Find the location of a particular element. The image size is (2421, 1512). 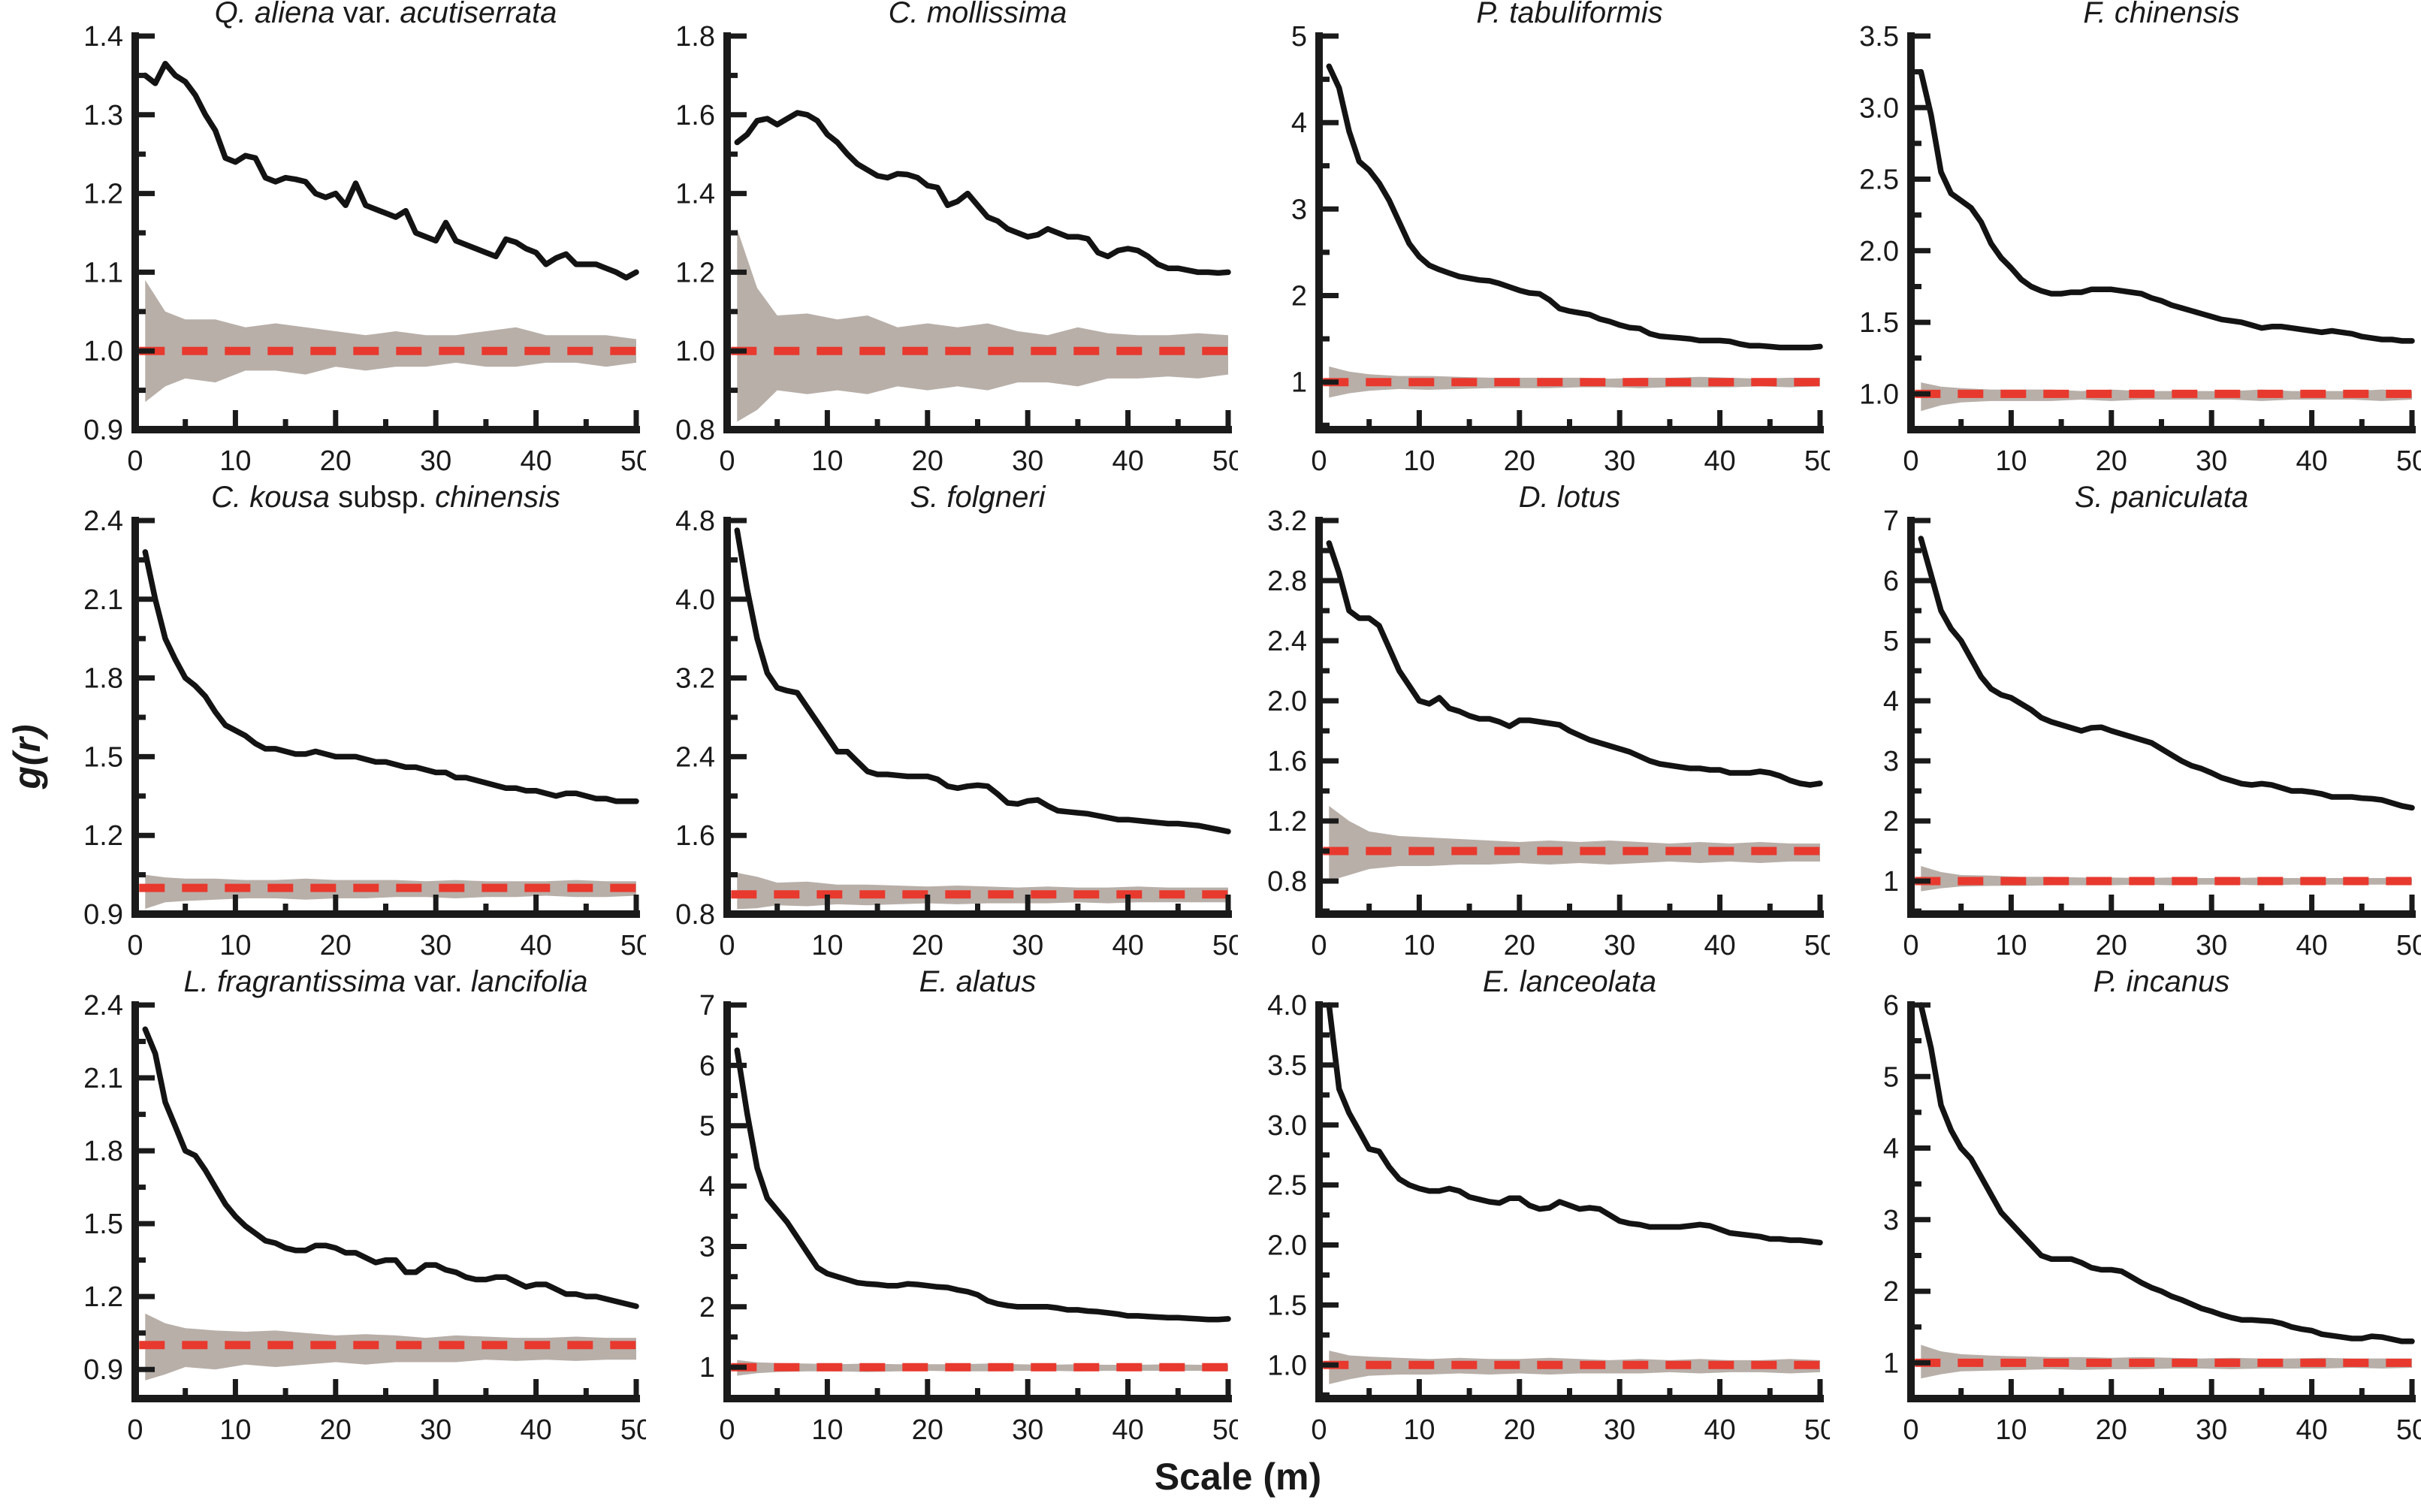

x-axis-label: Scale (m) is located at coordinates (1238, 1477).